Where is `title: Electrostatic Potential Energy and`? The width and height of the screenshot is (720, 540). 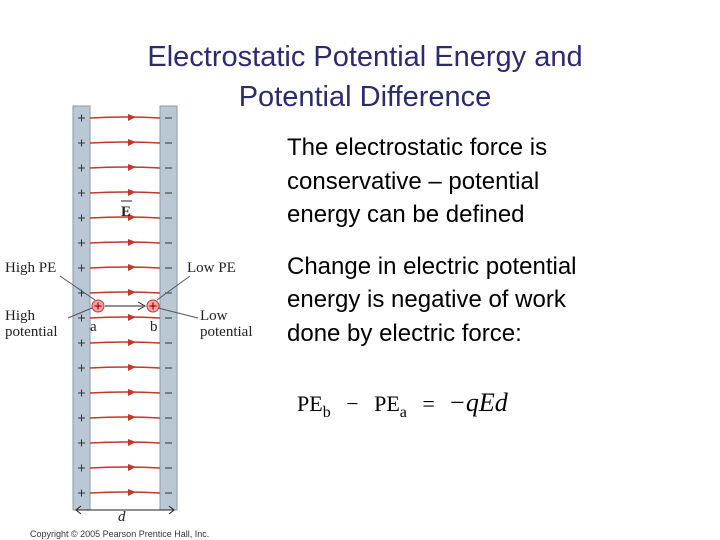 title: Electrostatic Potential Energy and is located at coordinates (364, 57).